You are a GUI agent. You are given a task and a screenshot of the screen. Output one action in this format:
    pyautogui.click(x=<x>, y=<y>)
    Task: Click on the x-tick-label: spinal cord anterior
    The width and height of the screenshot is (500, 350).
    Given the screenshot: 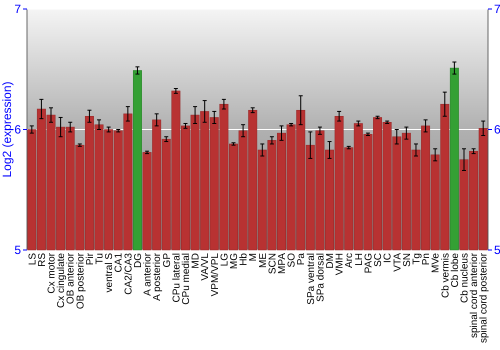 What is the action you would take?
    pyautogui.click(x=474, y=295)
    